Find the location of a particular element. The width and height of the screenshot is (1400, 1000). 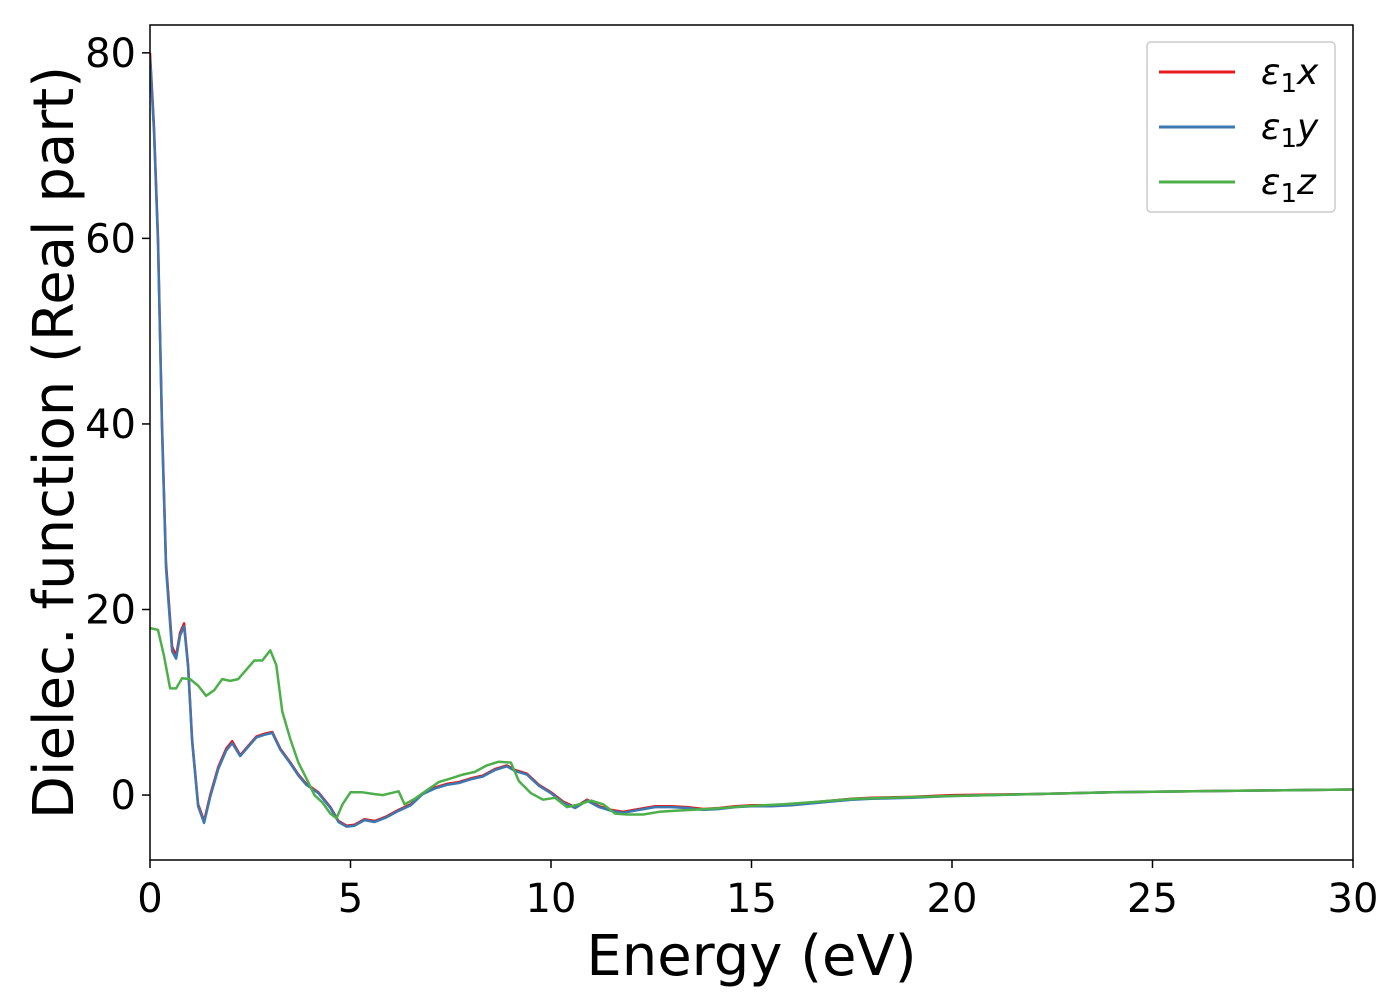

x-tick-label: 30 is located at coordinates (1353, 899).